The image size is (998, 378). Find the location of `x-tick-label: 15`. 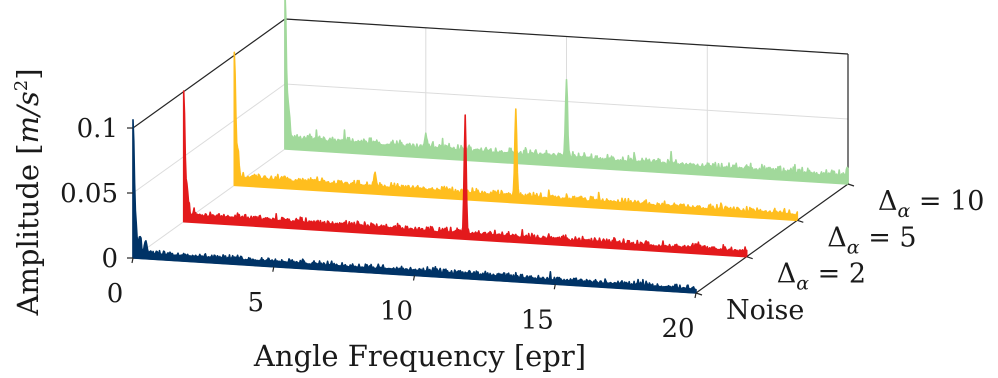

x-tick-label: 15 is located at coordinates (537, 320).